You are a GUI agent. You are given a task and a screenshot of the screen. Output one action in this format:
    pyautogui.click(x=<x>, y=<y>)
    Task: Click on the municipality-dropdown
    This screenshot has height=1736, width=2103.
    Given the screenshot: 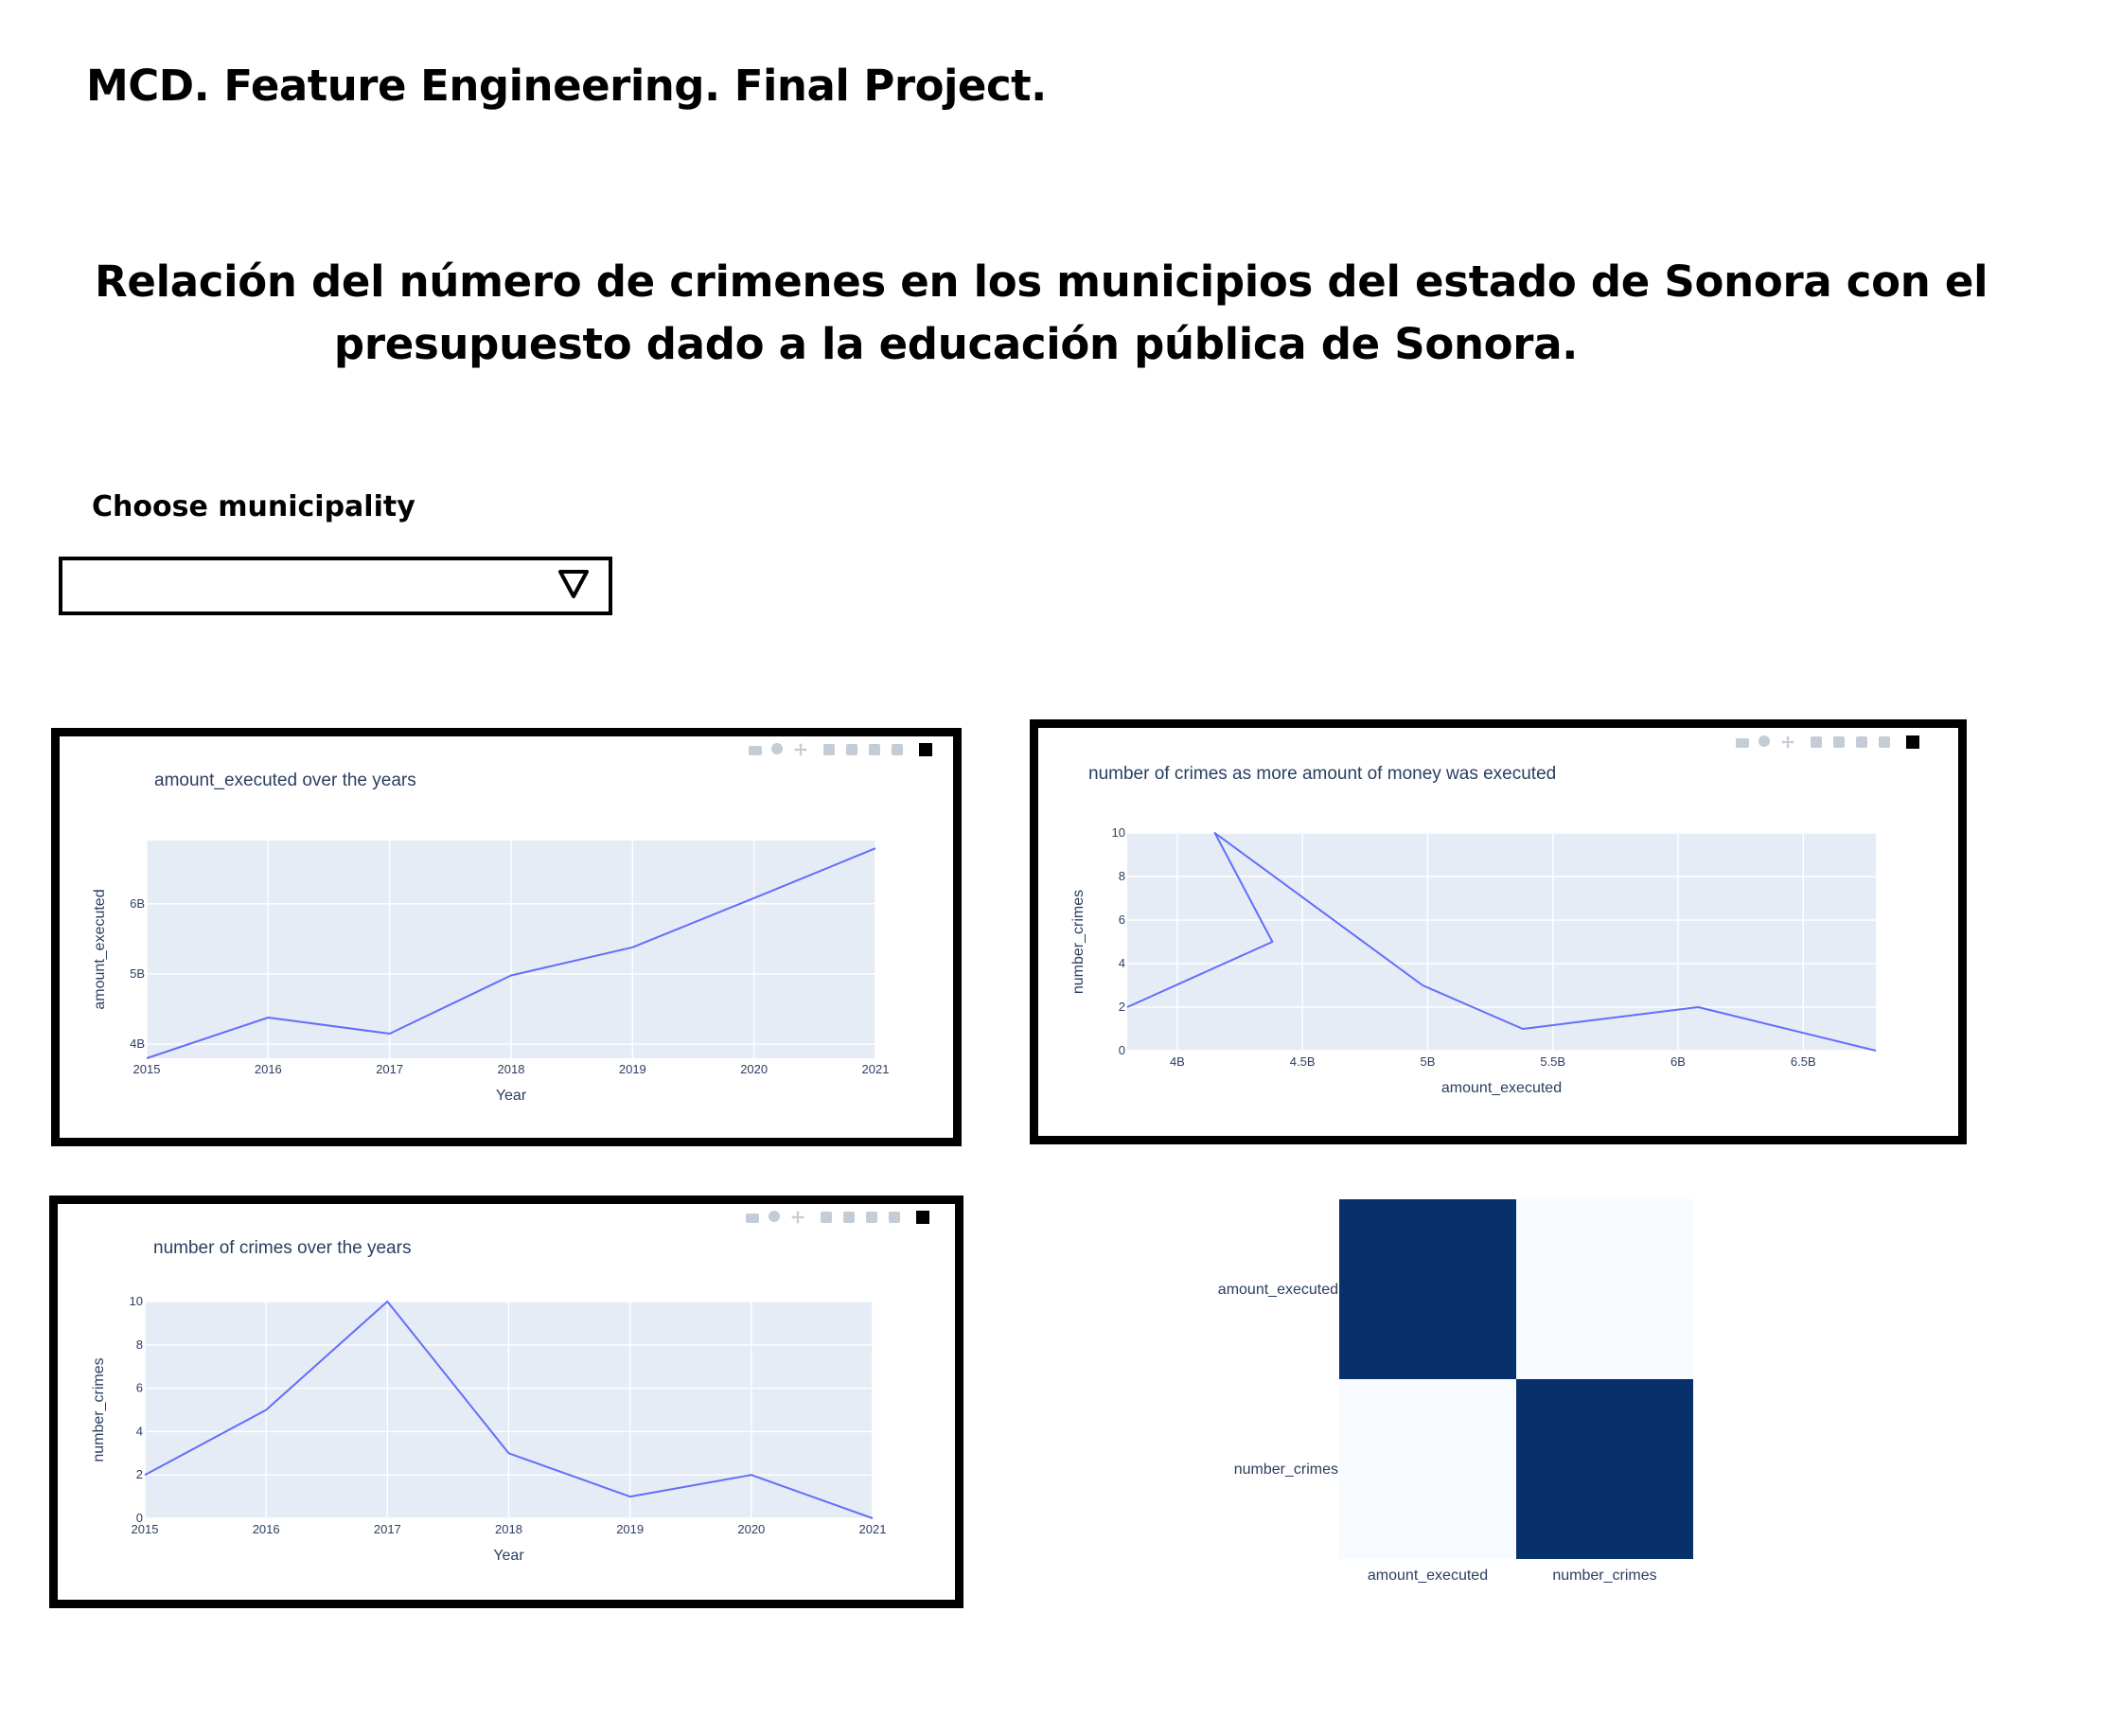 What is the action you would take?
    pyautogui.click(x=335, y=586)
    